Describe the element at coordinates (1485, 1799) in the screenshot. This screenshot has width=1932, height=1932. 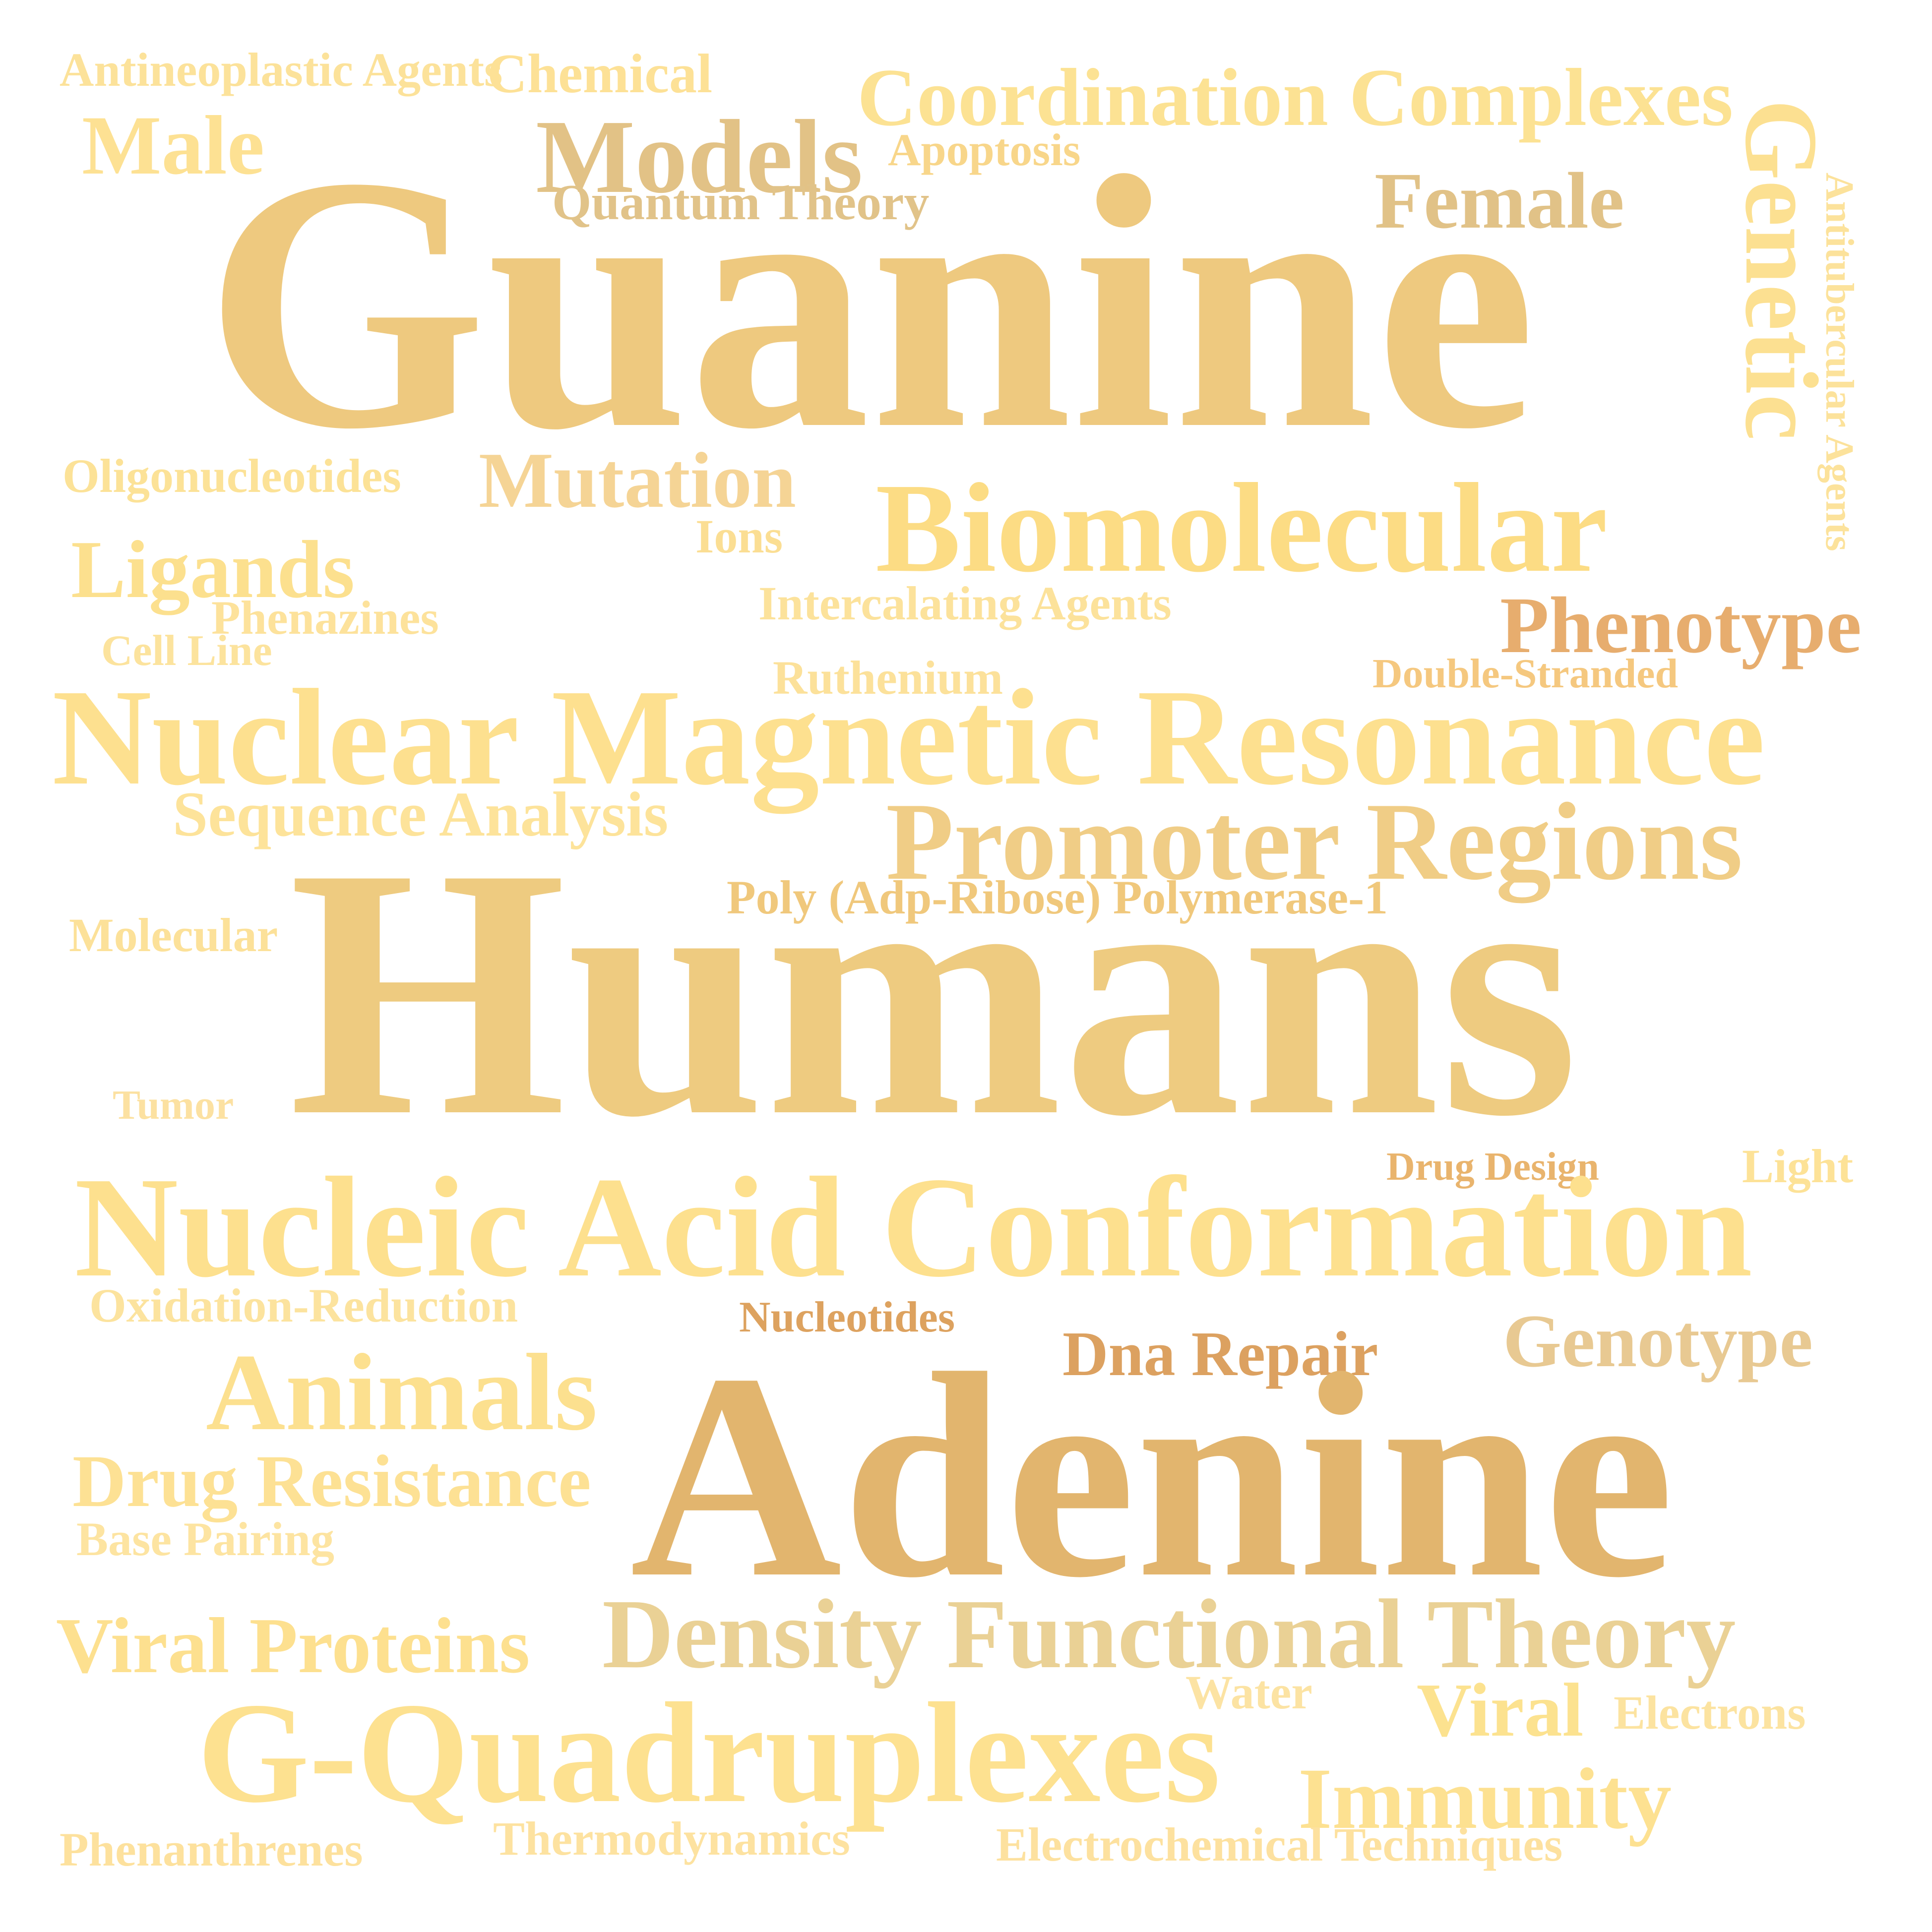
I see `word-immunity: Immunity` at that location.